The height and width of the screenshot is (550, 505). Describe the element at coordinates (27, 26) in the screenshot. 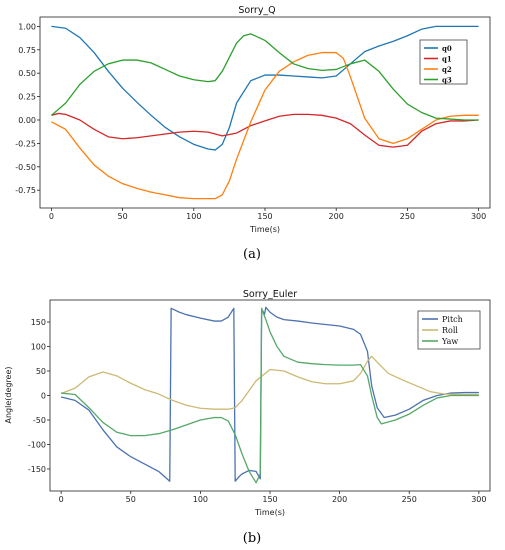

I see `y-tick-label: 1.00` at that location.